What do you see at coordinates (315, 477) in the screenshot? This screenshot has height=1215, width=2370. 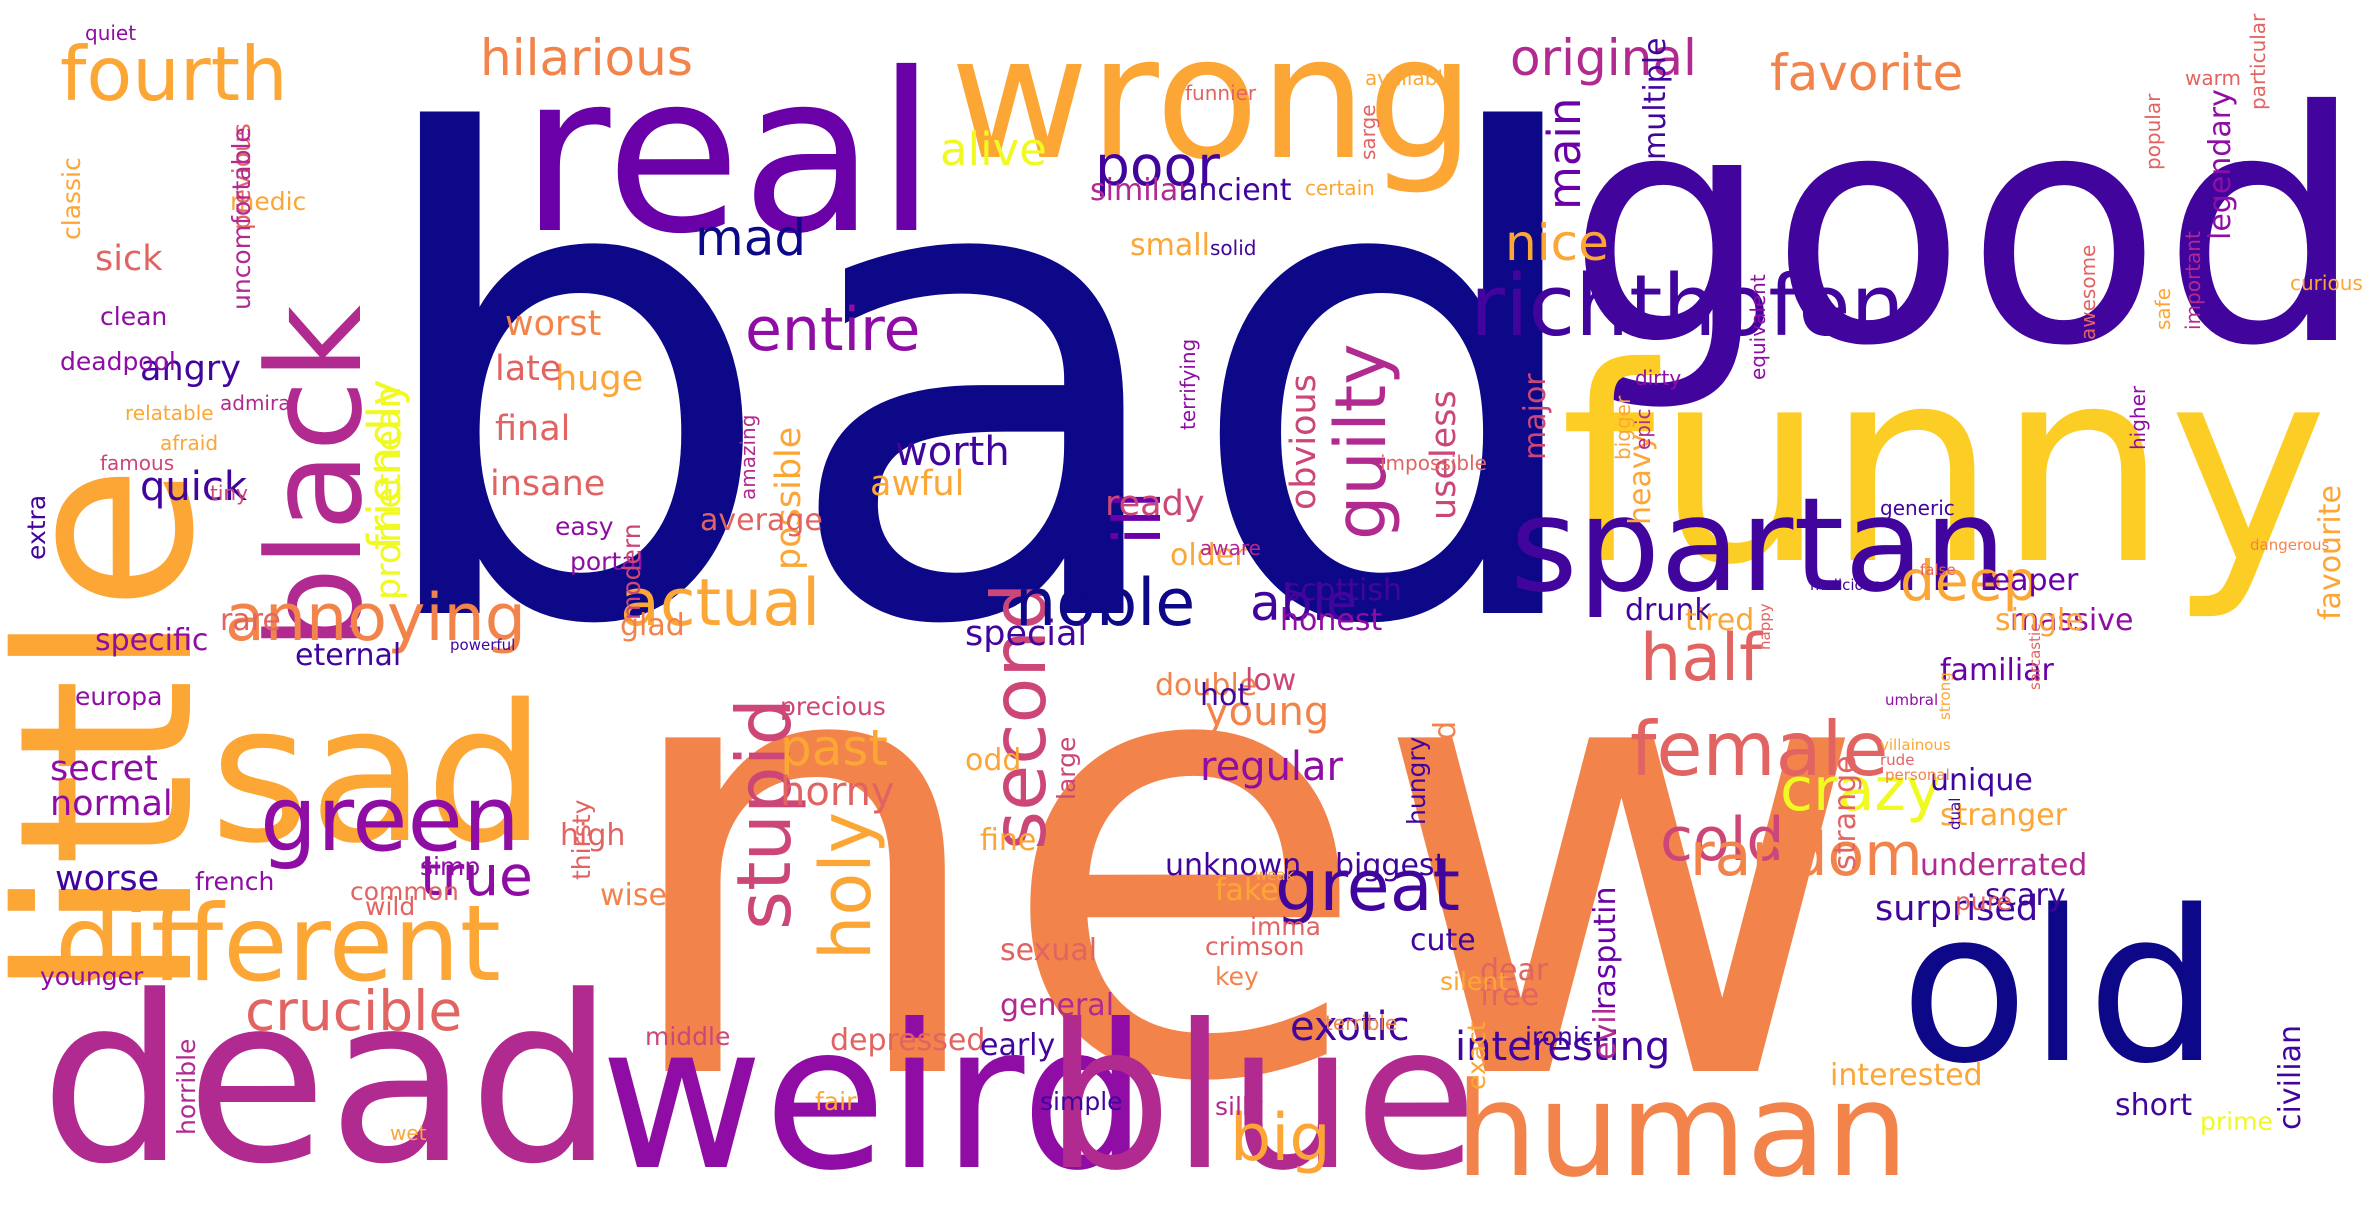 I see `word-black: black` at bounding box center [315, 477].